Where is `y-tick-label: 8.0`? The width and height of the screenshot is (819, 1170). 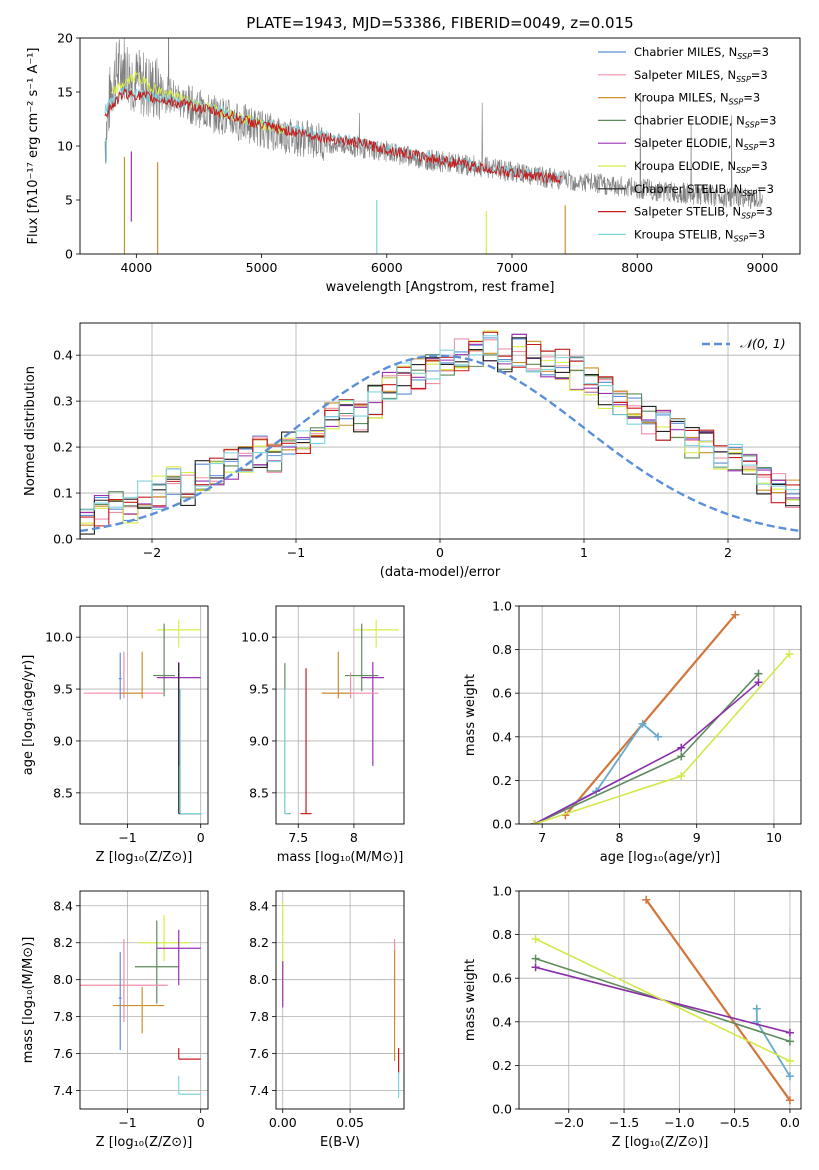 y-tick-label: 8.0 is located at coordinates (259, 979).